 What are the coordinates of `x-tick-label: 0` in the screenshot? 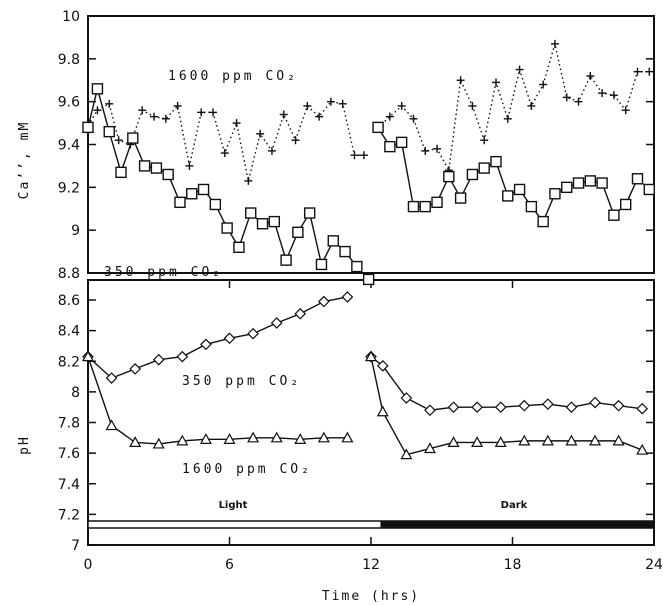 It's located at (88, 565).